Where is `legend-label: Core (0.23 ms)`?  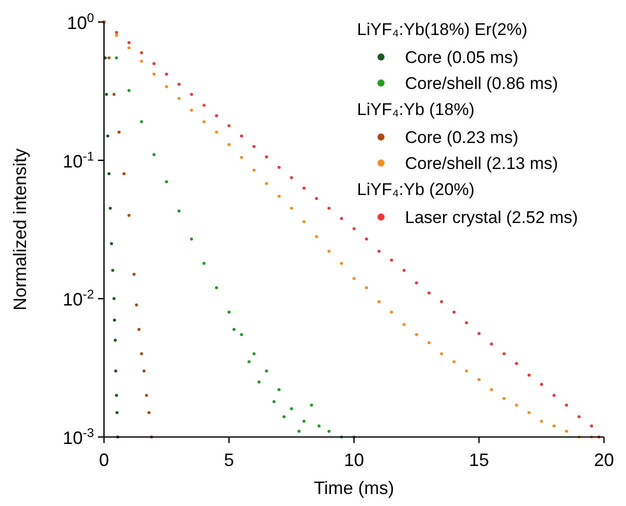 legend-label: Core (0.23 ms) is located at coordinates (461, 137).